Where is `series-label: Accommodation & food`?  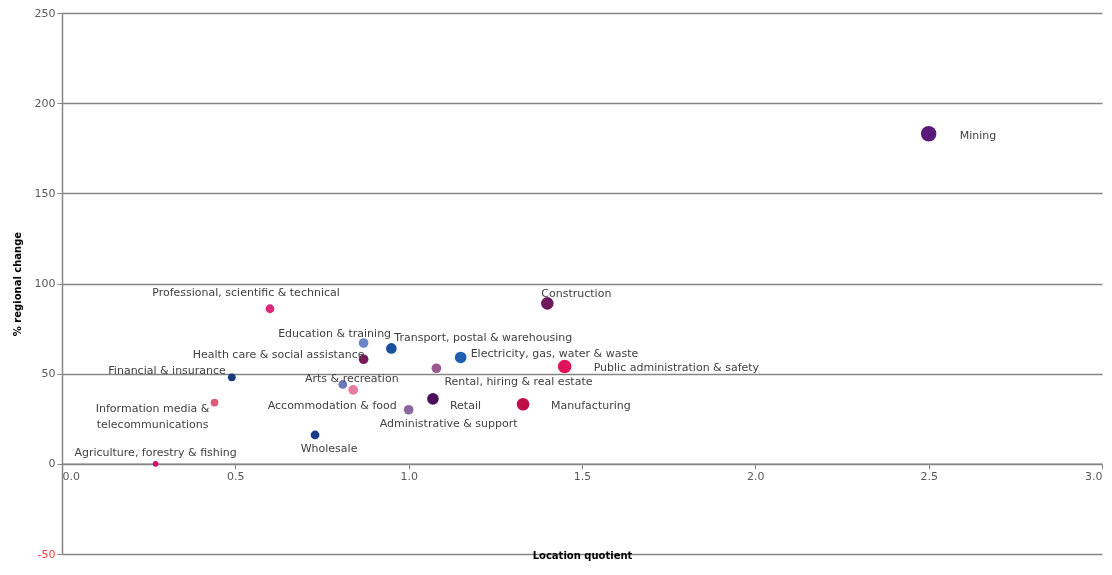
series-label: Accommodation & food is located at coordinates (332, 405).